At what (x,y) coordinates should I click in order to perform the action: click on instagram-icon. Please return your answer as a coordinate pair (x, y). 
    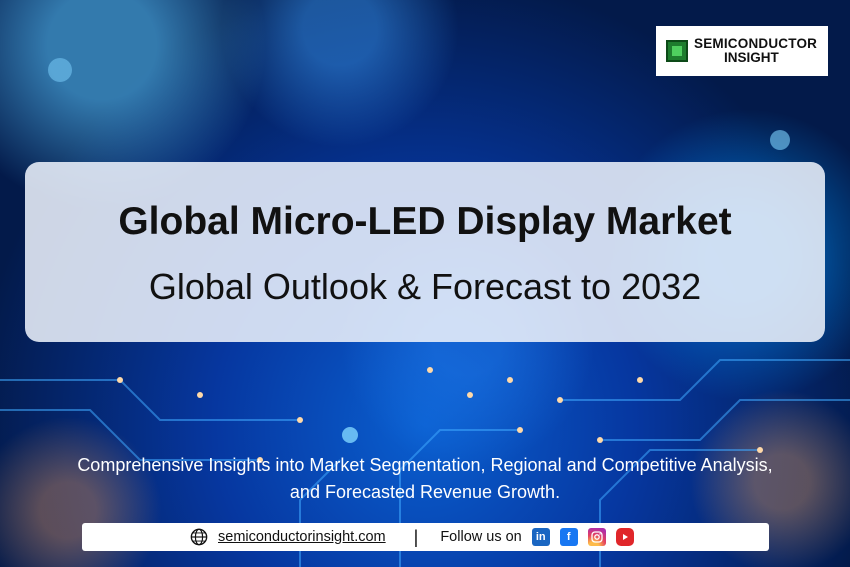
    Looking at the image, I should click on (596, 537).